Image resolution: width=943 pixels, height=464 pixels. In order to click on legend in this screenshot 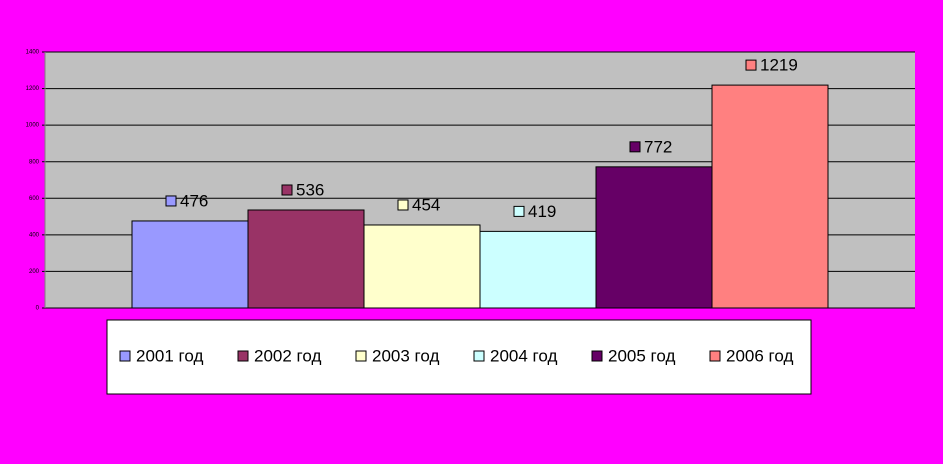, I will do `click(459, 357)`.